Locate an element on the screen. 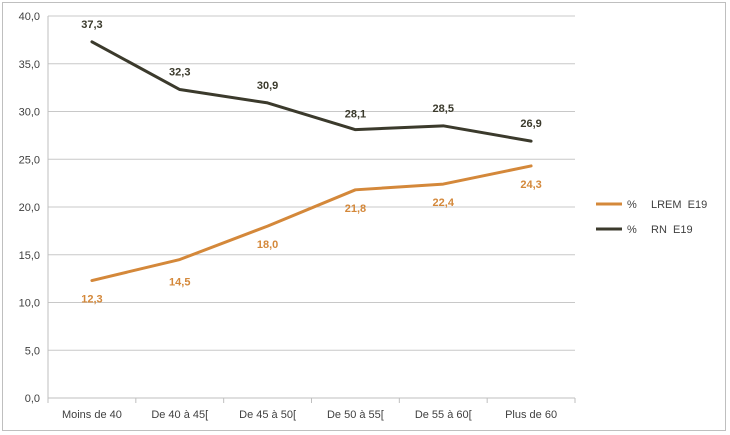  data-label: 24,3 is located at coordinates (530, 185).